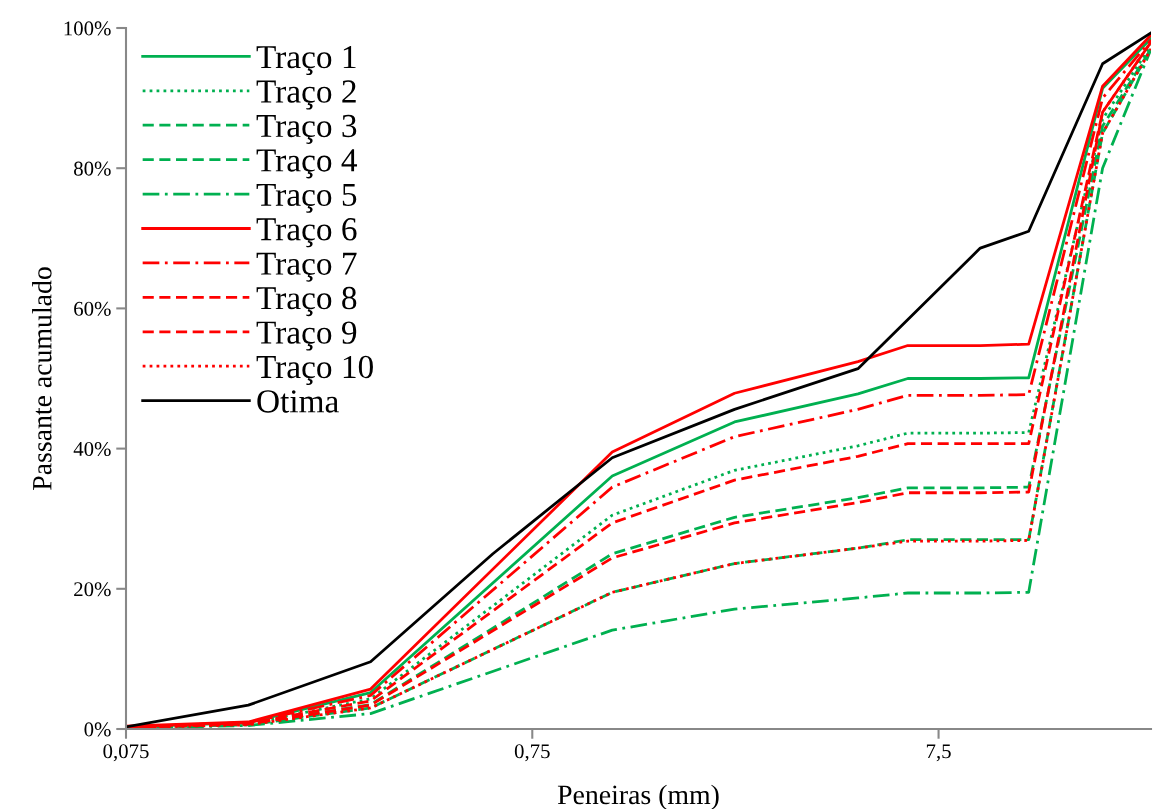  What do you see at coordinates (298, 401) in the screenshot?
I see `legend-label: Otima` at bounding box center [298, 401].